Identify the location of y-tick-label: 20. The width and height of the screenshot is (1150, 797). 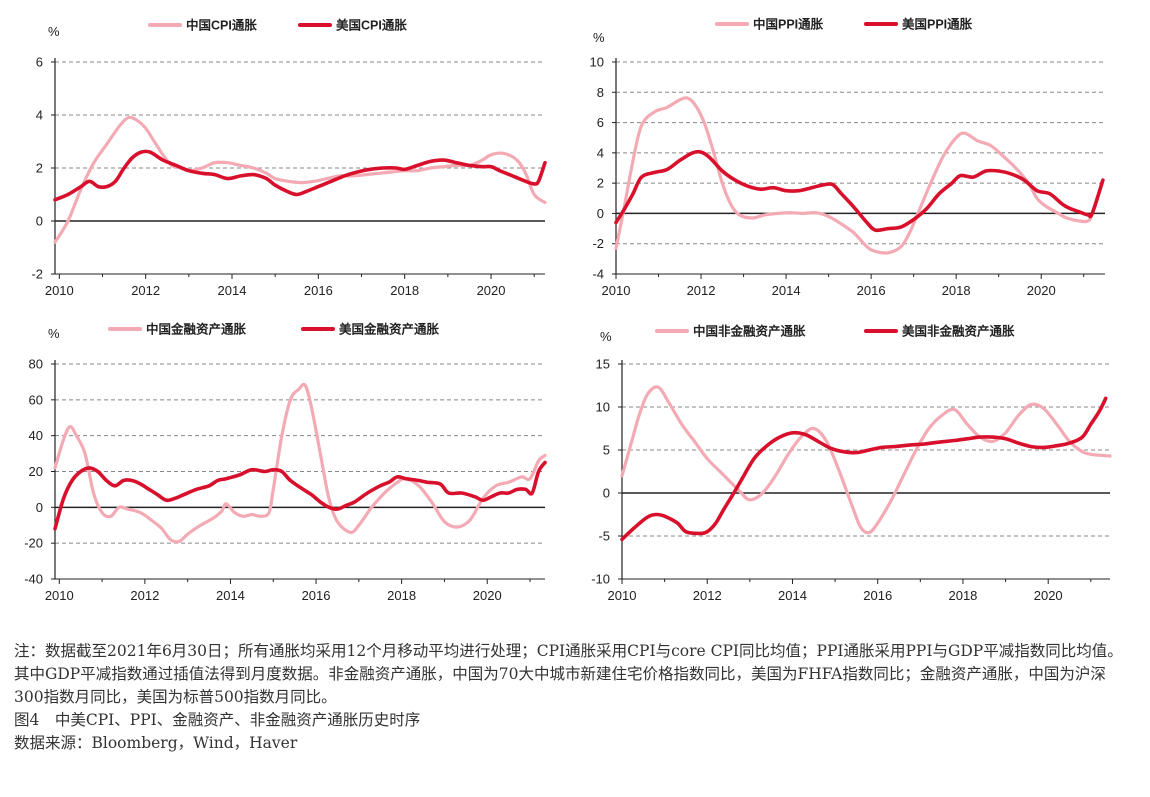
(36, 471).